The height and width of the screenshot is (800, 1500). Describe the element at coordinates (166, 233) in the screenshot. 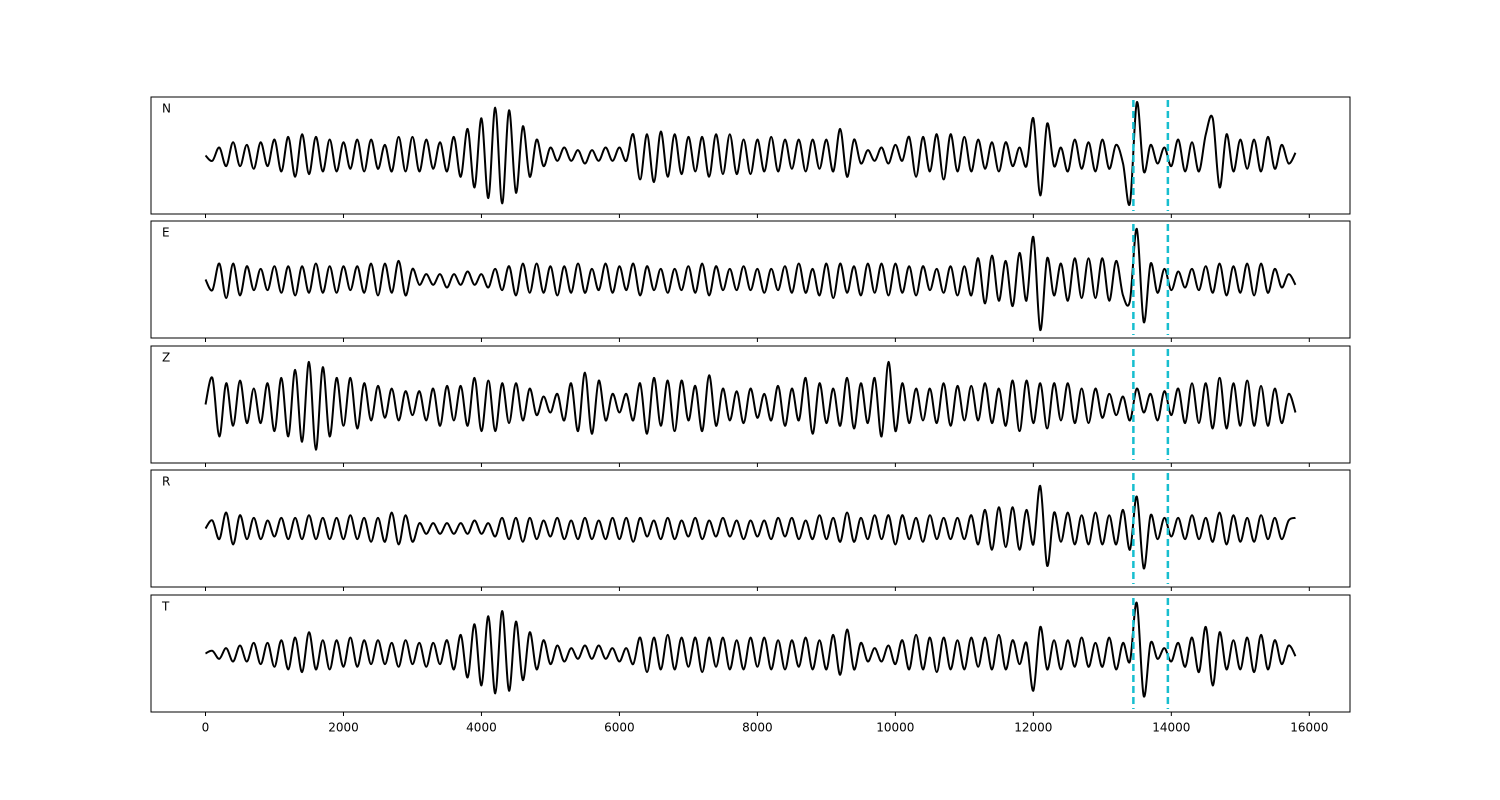

I see `panel-label: E` at that location.